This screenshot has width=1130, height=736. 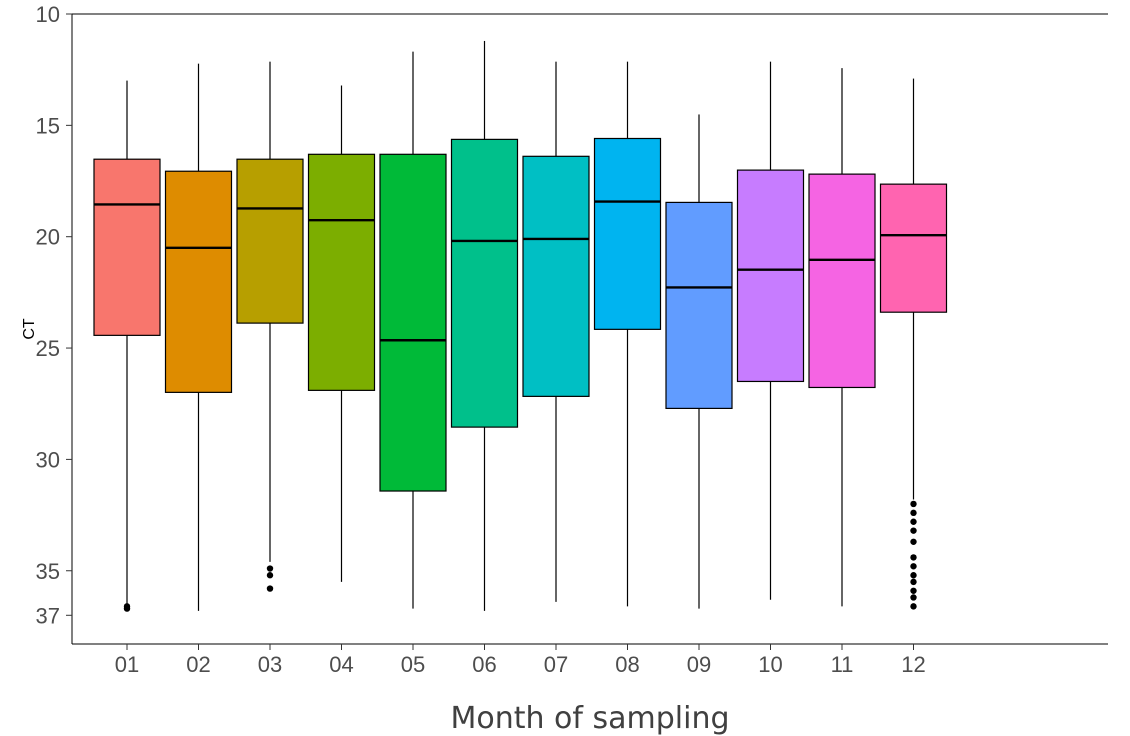 What do you see at coordinates (341, 664) in the screenshot?
I see `x-tick-label: 04` at bounding box center [341, 664].